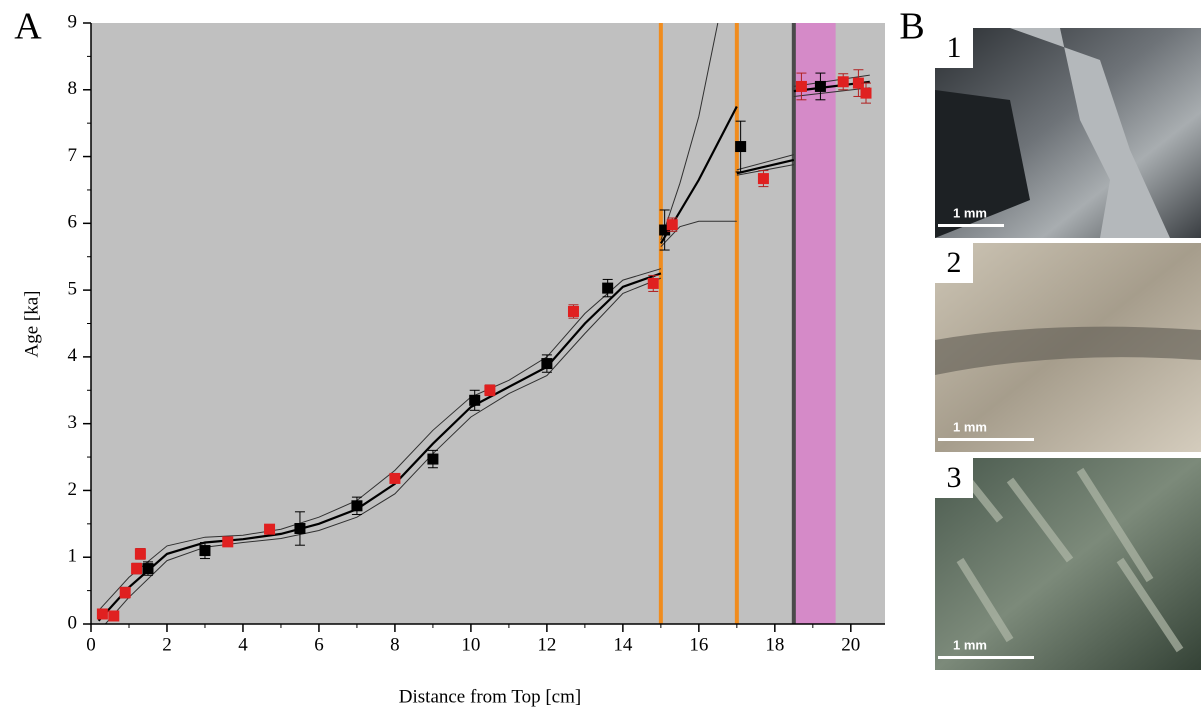 This screenshot has height=722, width=1201. Describe the element at coordinates (319, 644) in the screenshot. I see `x-tick-label: 6` at that location.